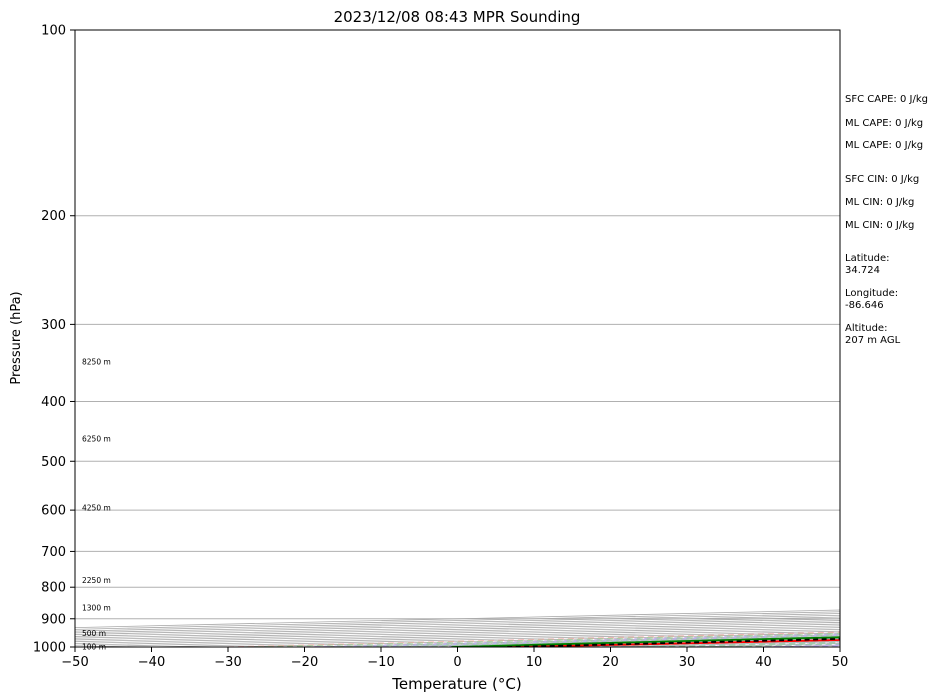 This screenshot has height=700, width=947. I want to click on height-label: 8250 m, so click(96, 361).